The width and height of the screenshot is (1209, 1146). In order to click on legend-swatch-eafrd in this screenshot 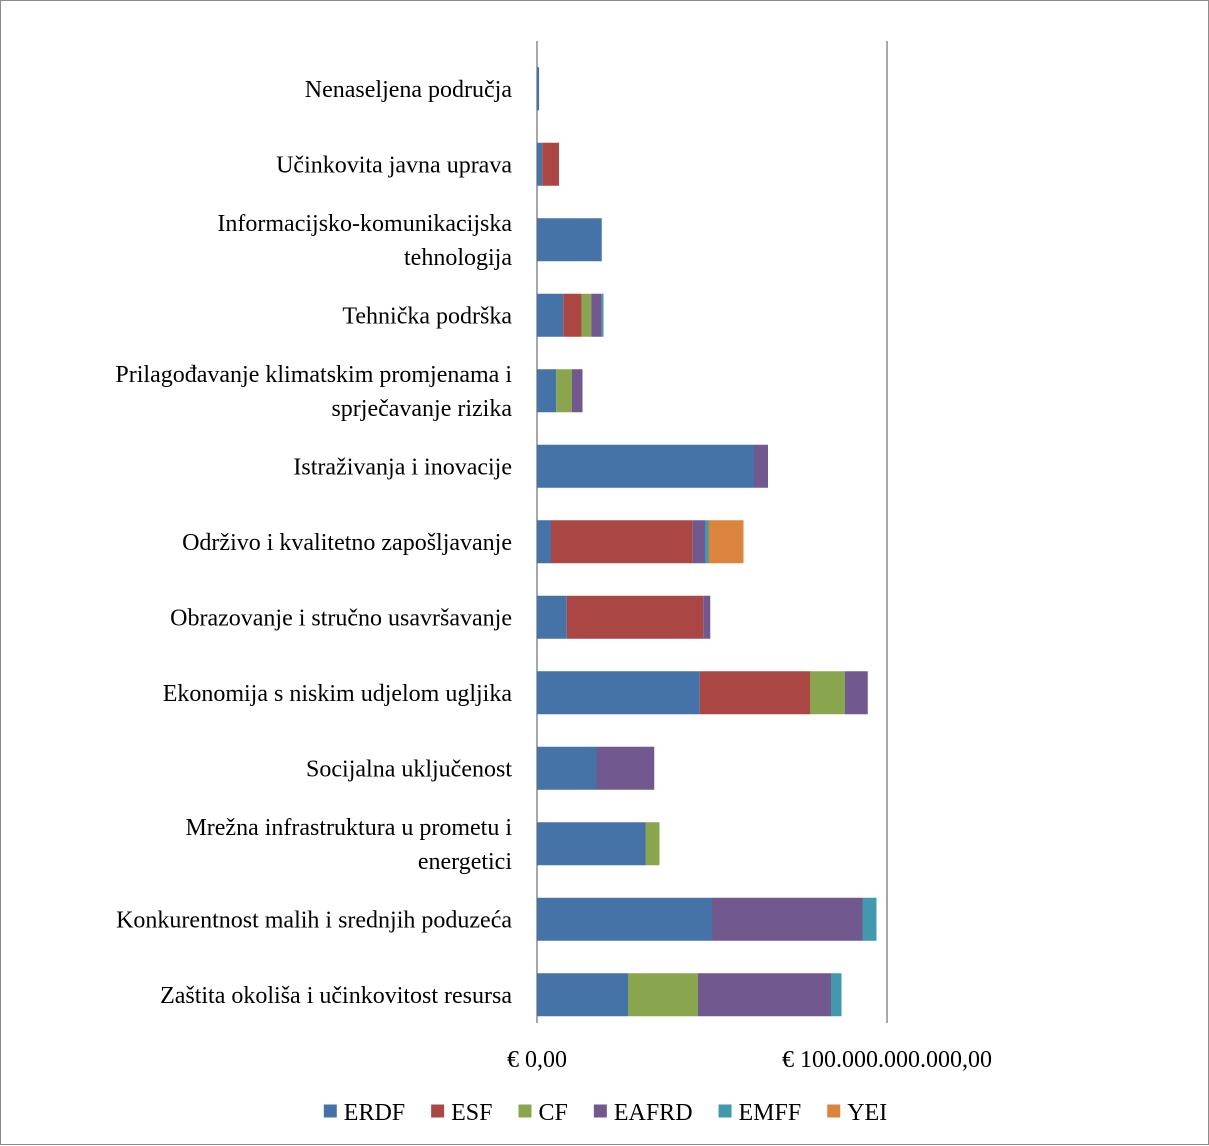, I will do `click(600, 1111)`.